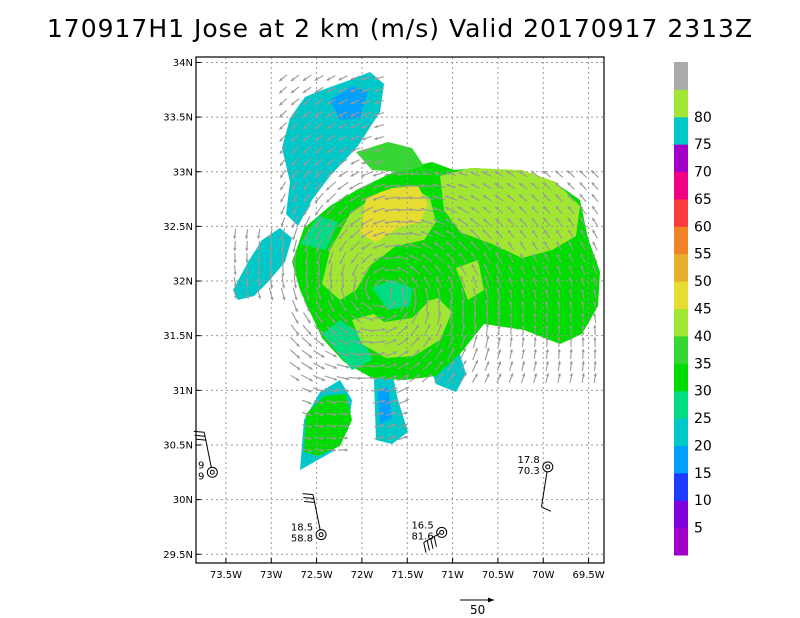  I want to click on colorbar-label: 25, so click(703, 419).